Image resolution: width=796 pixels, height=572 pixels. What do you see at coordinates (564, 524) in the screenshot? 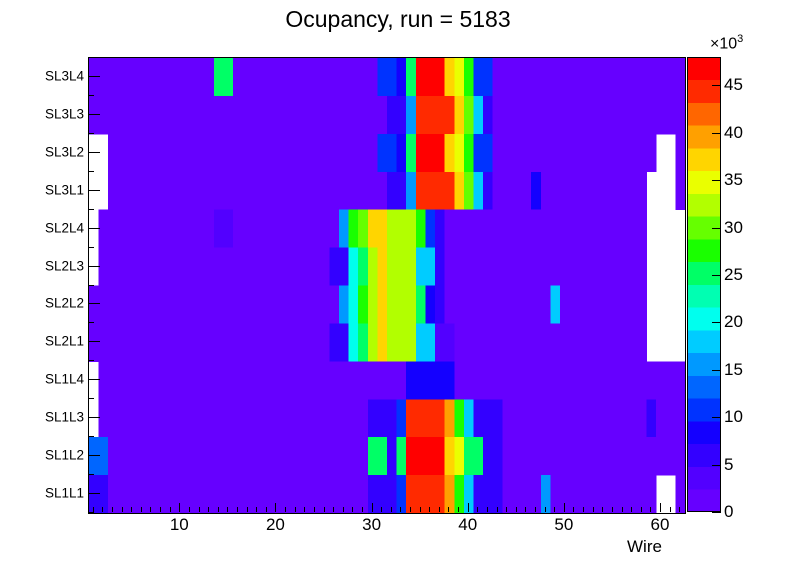
I see `x-axis-label-50: 50` at bounding box center [564, 524].